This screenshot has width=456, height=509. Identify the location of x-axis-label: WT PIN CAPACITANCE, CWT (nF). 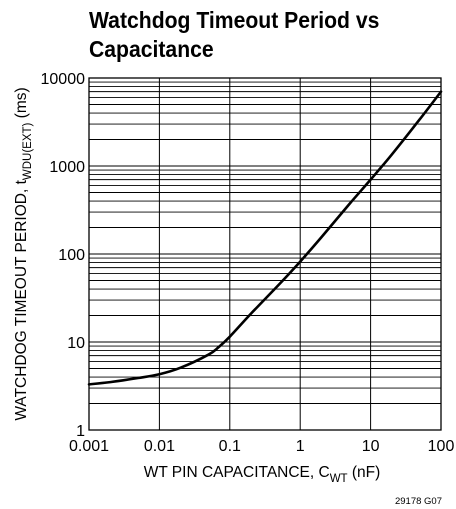
(262, 474).